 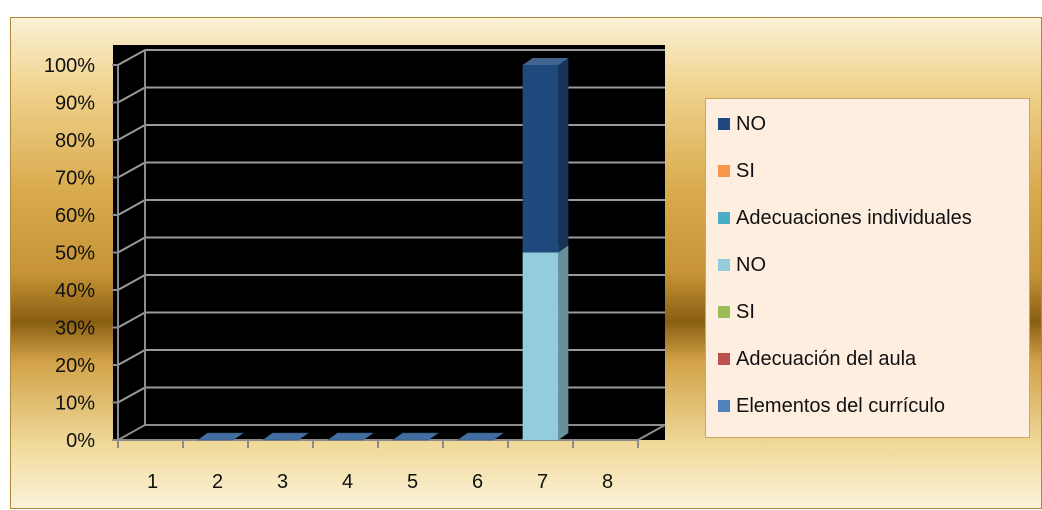 I want to click on y-tick-label: 100%, so click(x=69, y=66).